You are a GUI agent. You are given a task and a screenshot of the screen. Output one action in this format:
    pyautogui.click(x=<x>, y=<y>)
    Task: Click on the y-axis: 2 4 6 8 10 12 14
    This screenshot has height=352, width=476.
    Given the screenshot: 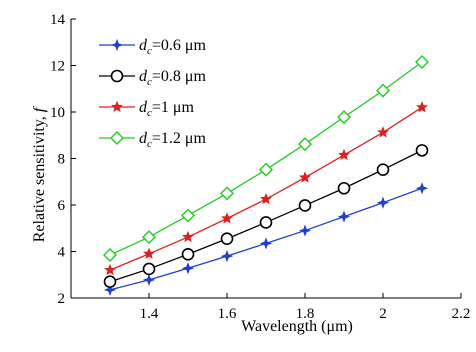 What is the action you would take?
    pyautogui.click(x=63, y=159)
    